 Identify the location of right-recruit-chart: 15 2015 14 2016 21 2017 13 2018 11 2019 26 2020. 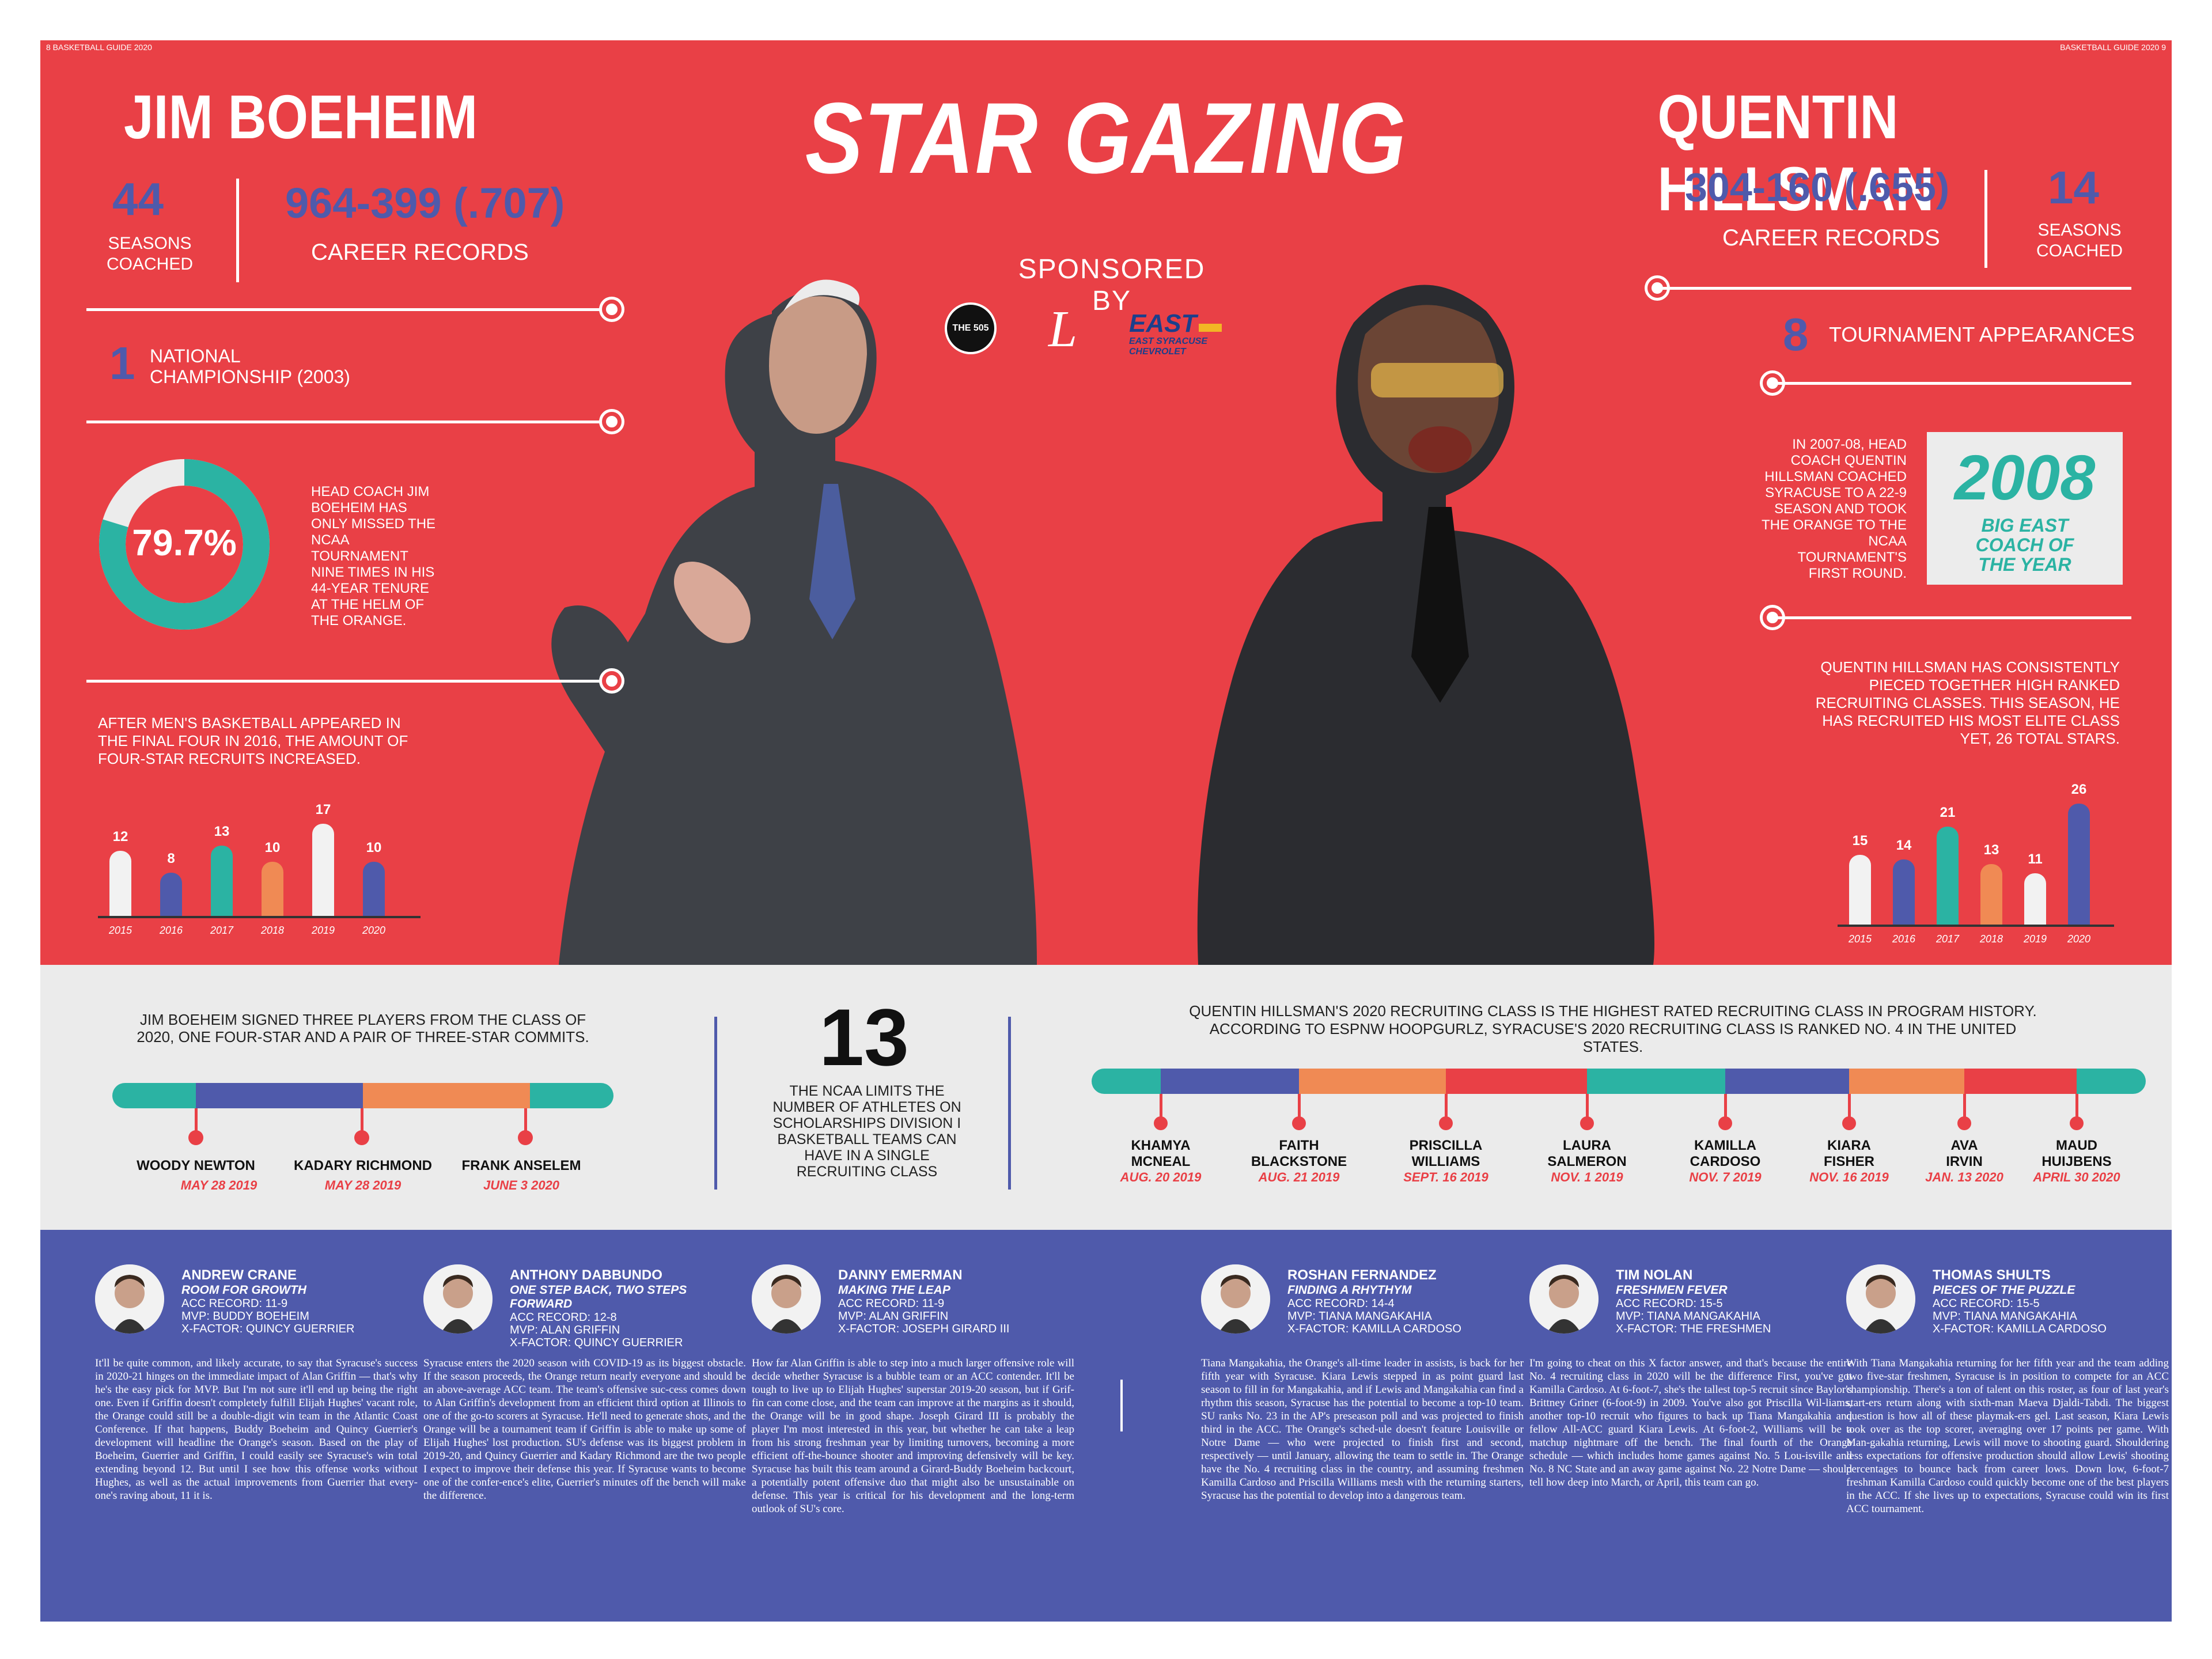
(1976, 864).